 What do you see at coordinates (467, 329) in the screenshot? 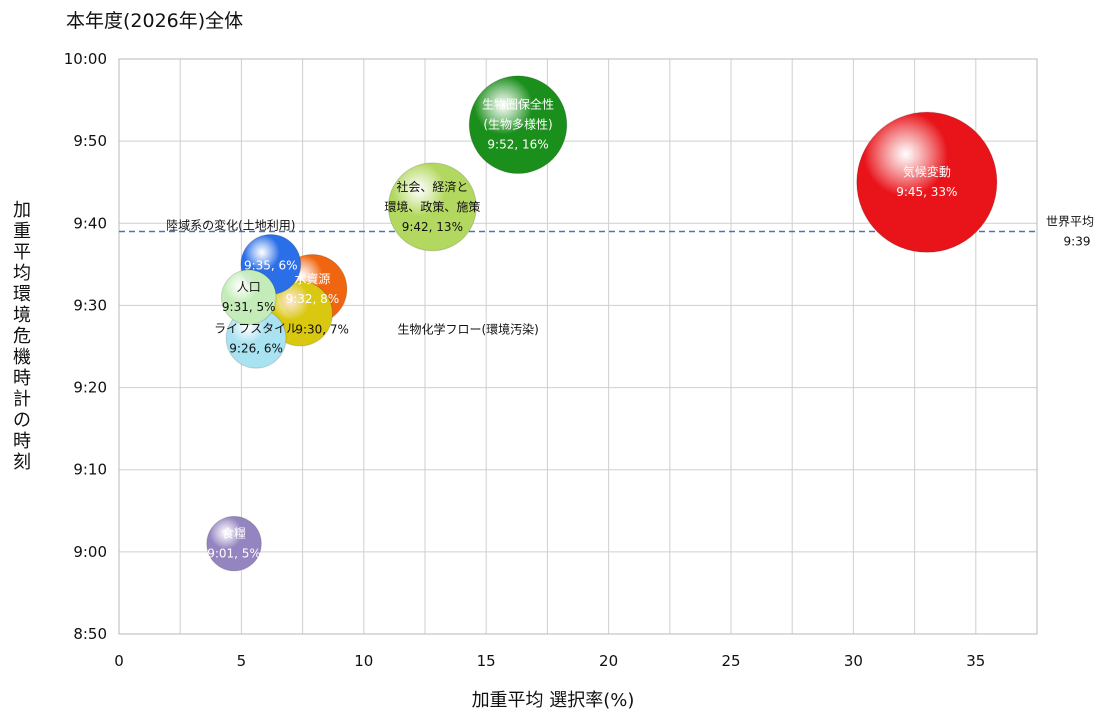
I see `bubble-category-label: 生物化学フロー(環境汚染)` at bounding box center [467, 329].